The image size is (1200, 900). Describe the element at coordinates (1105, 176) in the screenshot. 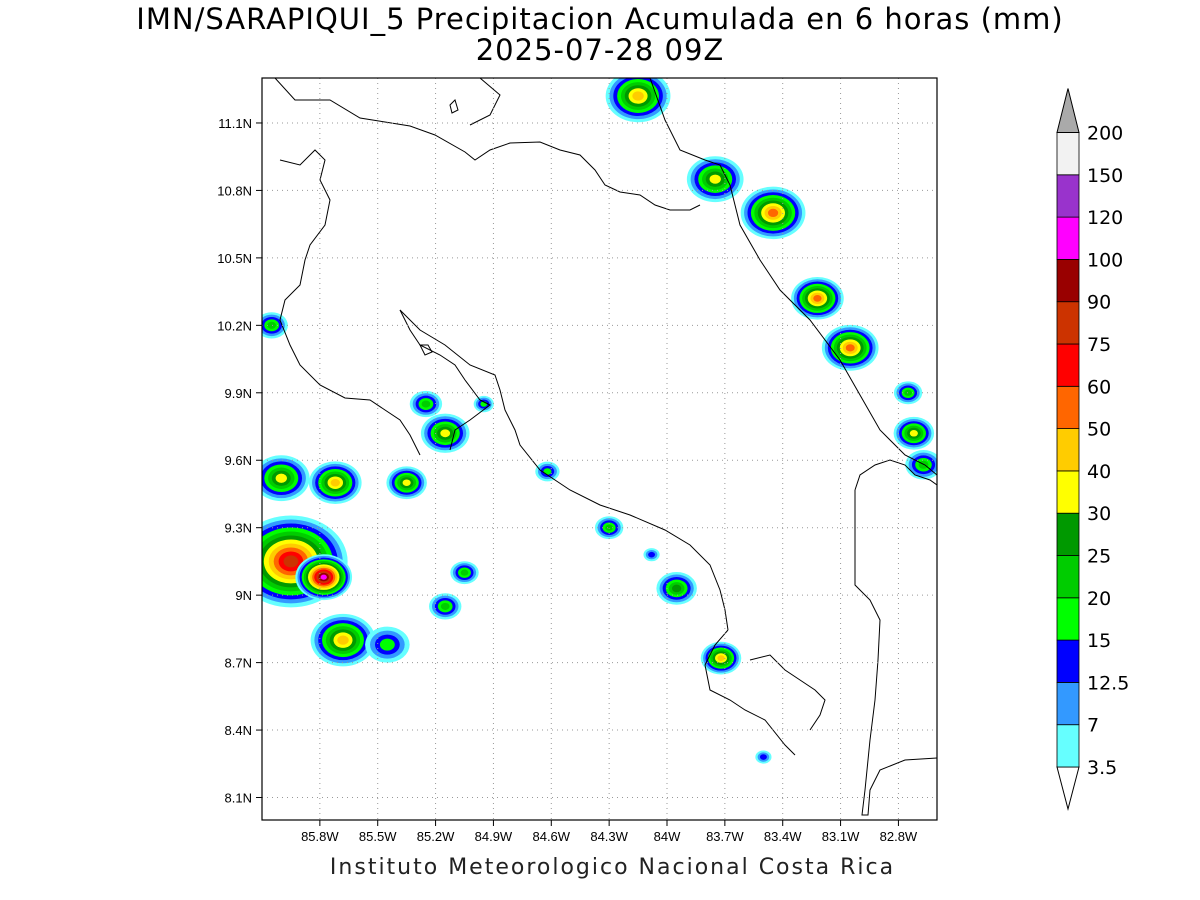

I see `colorbar-label: 150` at that location.